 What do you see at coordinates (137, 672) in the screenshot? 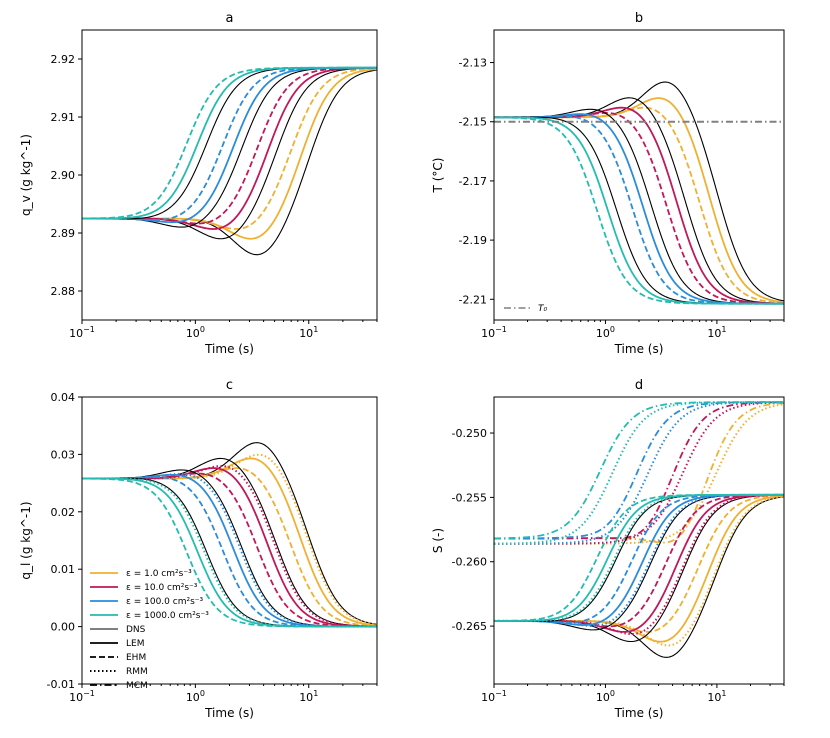
I see `legend-label: RMM` at bounding box center [137, 672].